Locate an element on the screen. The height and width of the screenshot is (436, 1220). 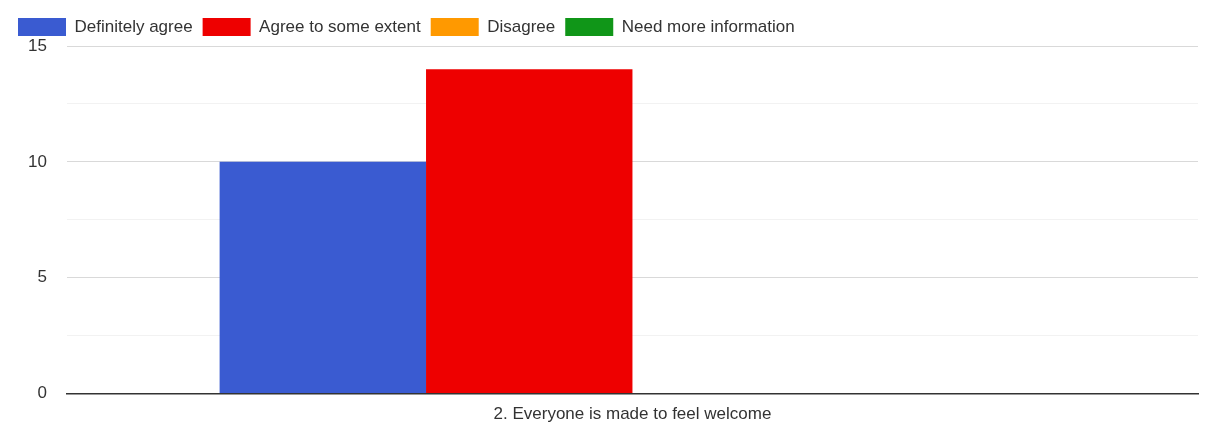
legend-label: Agree to some extent is located at coordinates (340, 26).